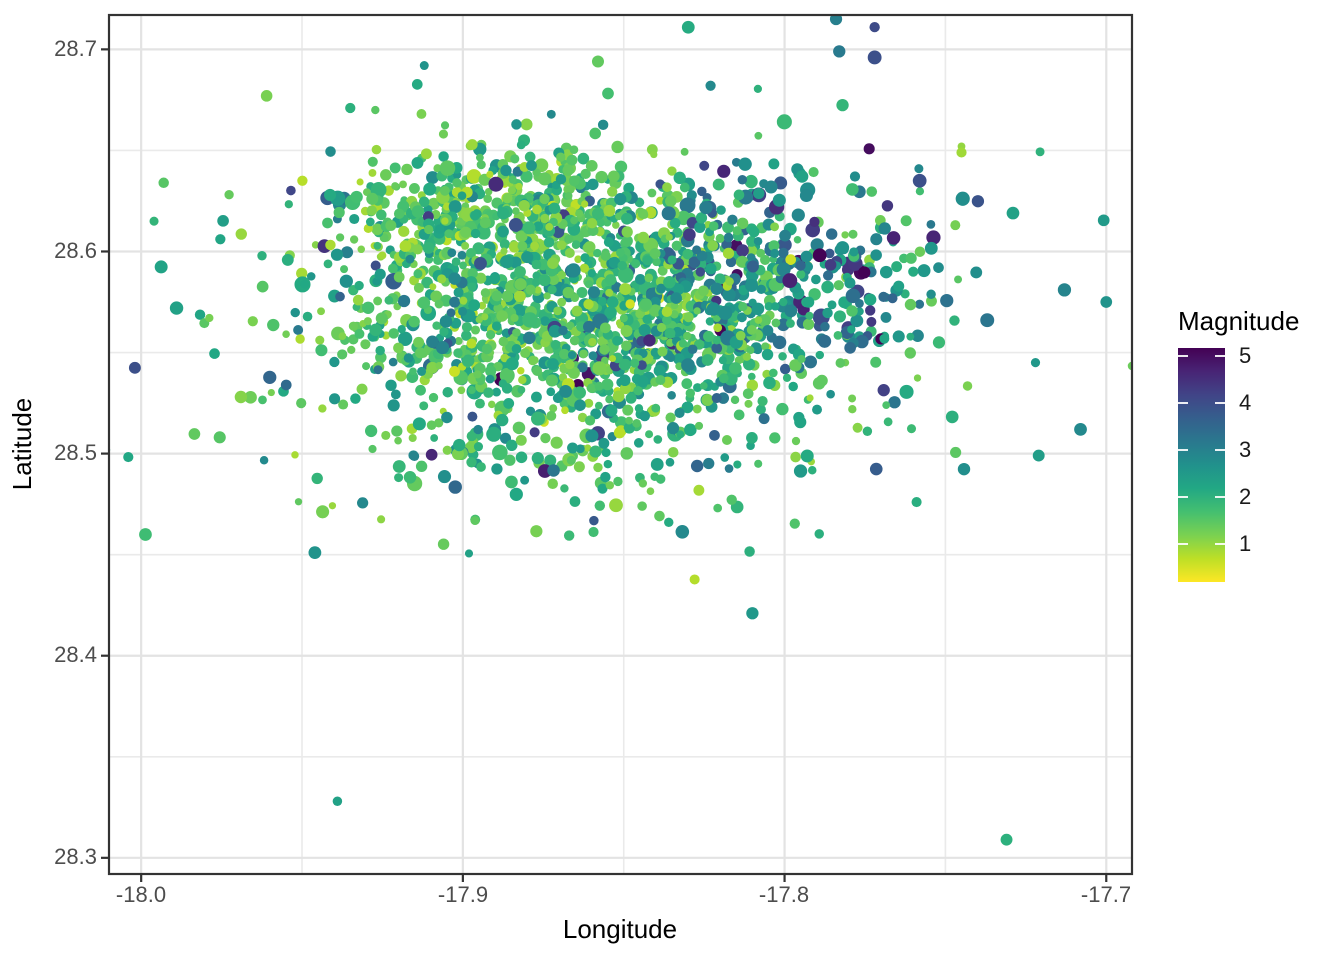 The height and width of the screenshot is (960, 1344). What do you see at coordinates (75, 250) in the screenshot?
I see `y-tick-label: 28.6` at bounding box center [75, 250].